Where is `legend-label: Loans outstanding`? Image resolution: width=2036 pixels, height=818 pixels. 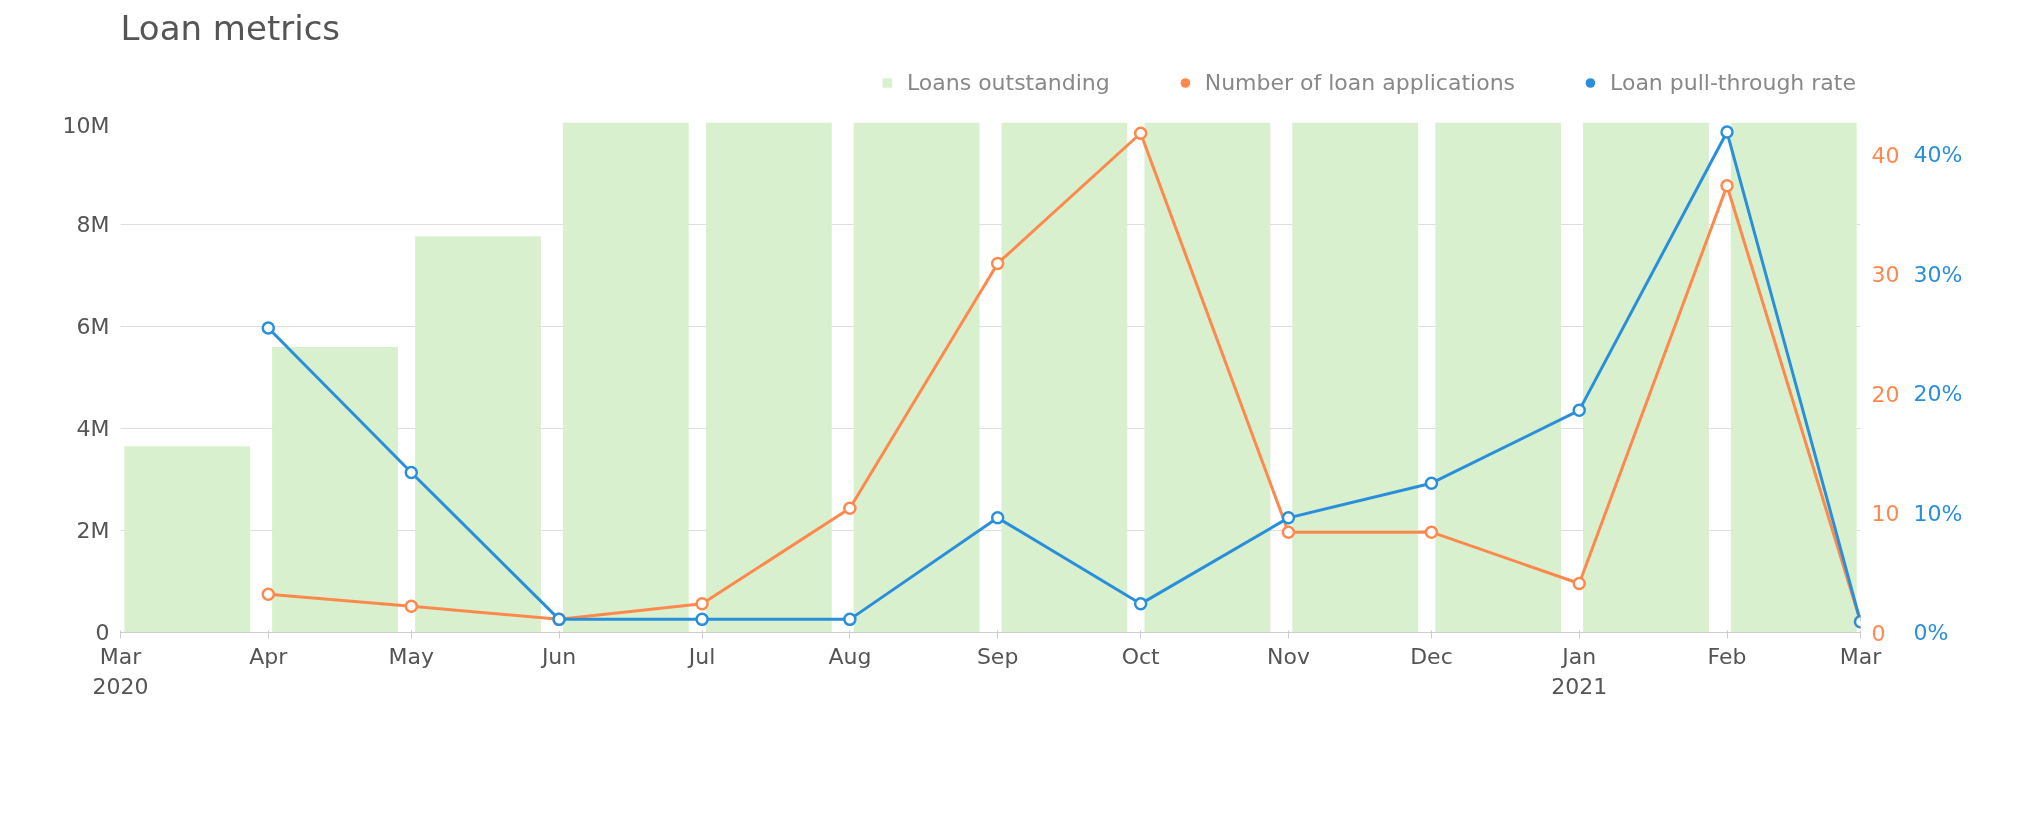 legend-label: Loans outstanding is located at coordinates (1008, 82).